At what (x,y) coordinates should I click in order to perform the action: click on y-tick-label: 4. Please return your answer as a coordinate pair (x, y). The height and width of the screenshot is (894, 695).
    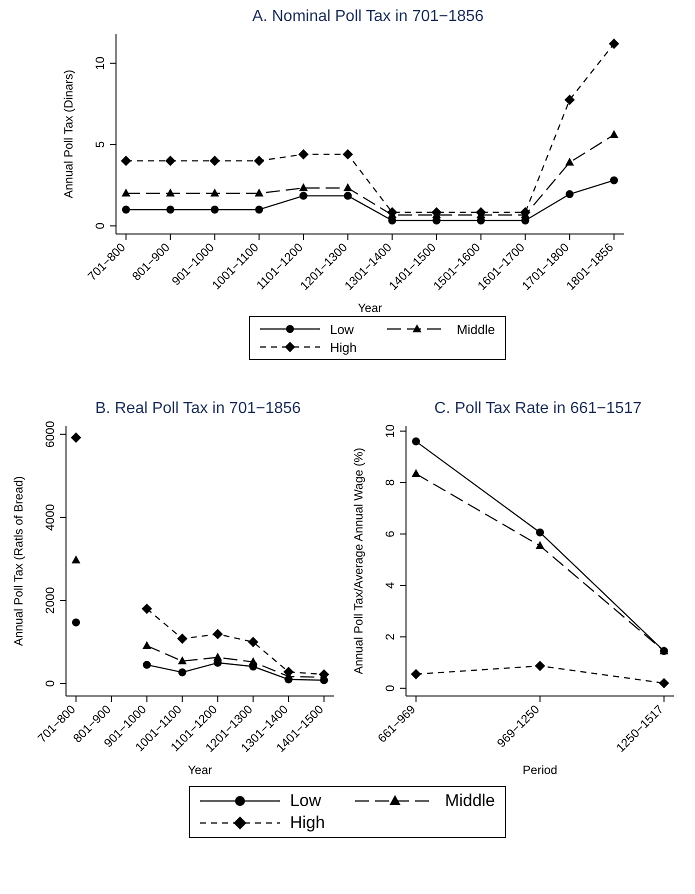
    Looking at the image, I should click on (390, 585).